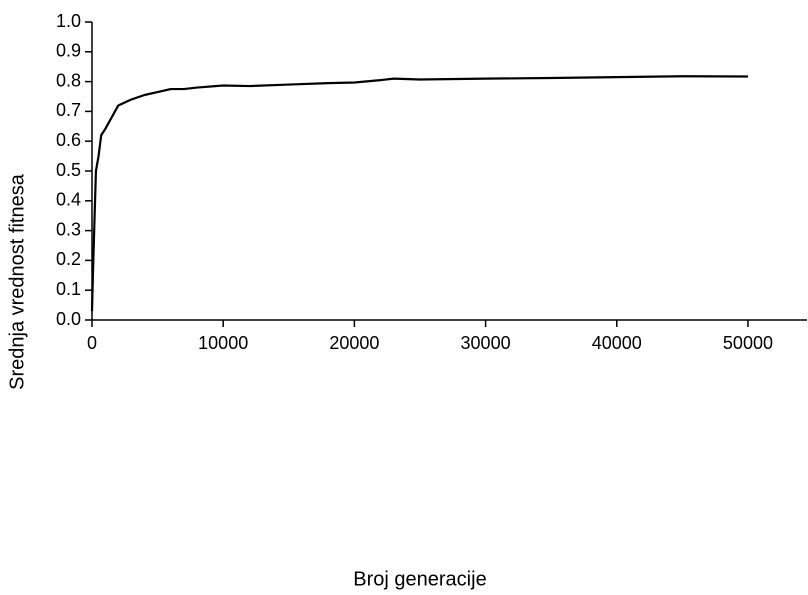 This screenshot has width=808, height=595. Describe the element at coordinates (486, 343) in the screenshot. I see `x-tick-label: 30000` at that location.